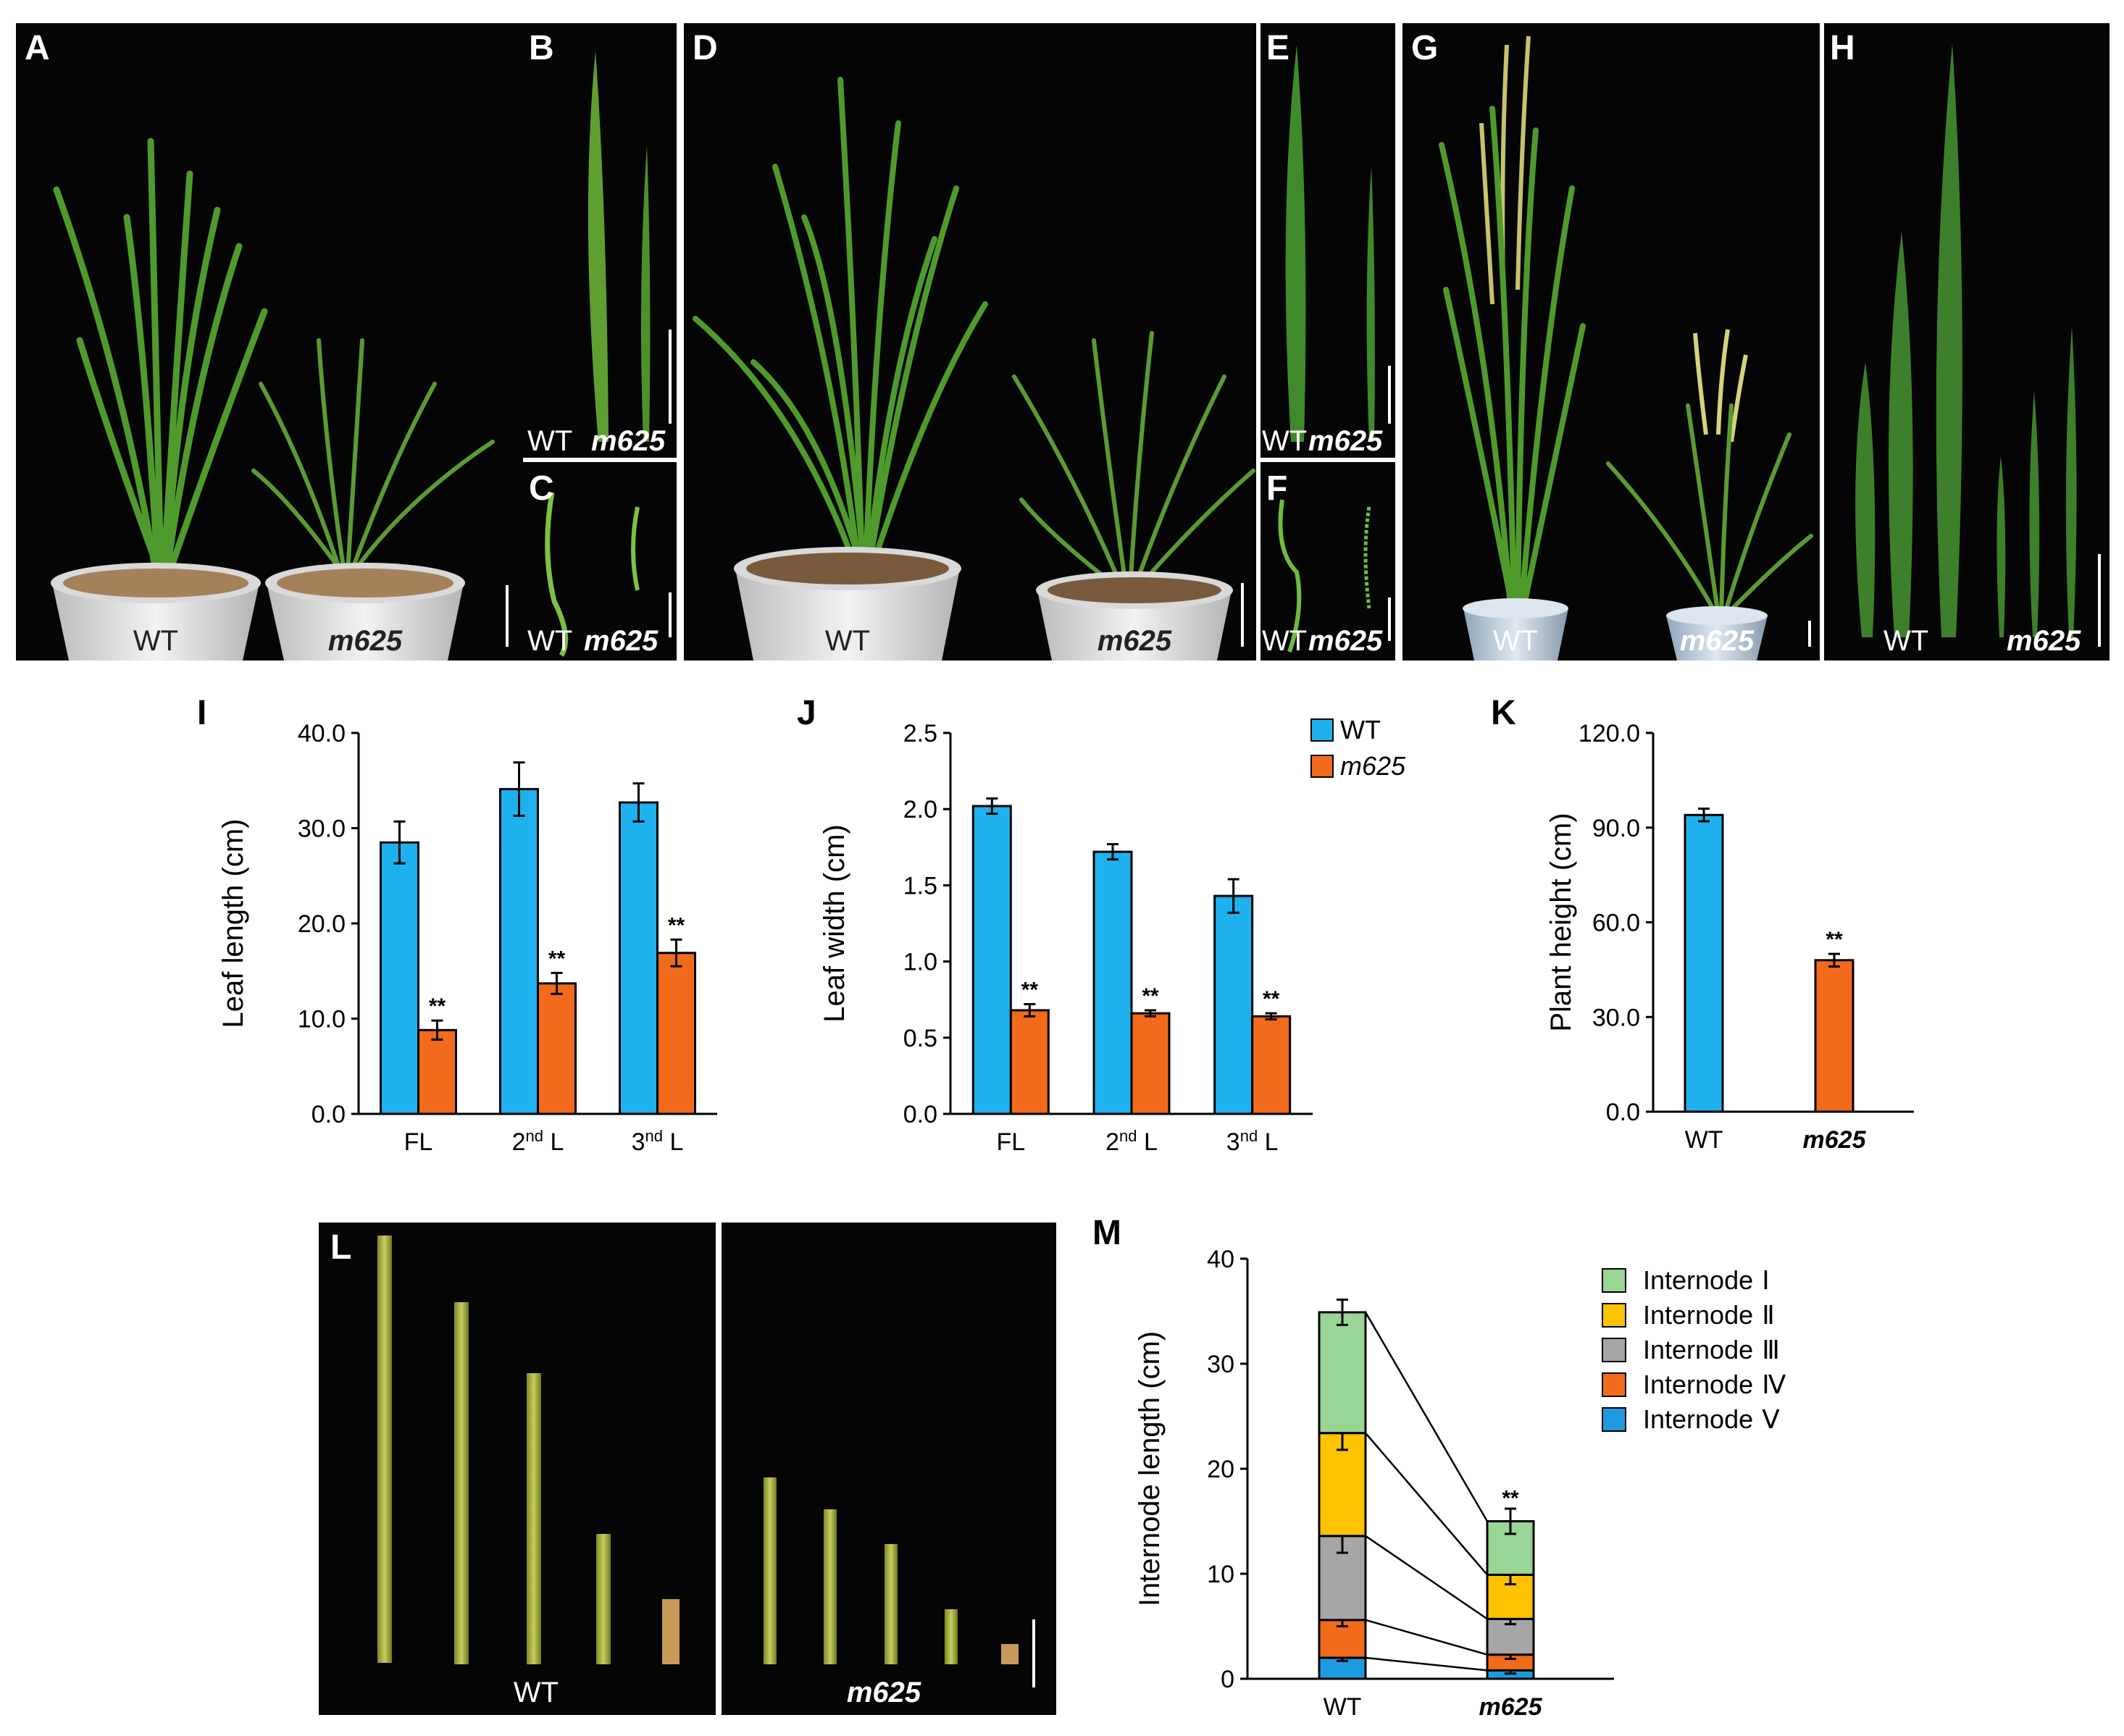 The height and width of the screenshot is (1736, 2124). Describe the element at coordinates (1327, 241) in the screenshot. I see `panel-e-photo` at that location.